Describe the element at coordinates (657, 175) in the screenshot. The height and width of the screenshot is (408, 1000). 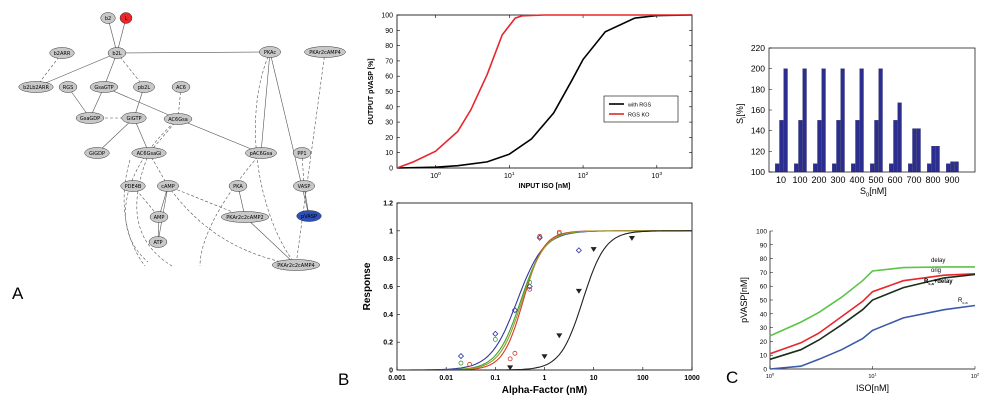
I see `x-tick-label: 10³` at that location.